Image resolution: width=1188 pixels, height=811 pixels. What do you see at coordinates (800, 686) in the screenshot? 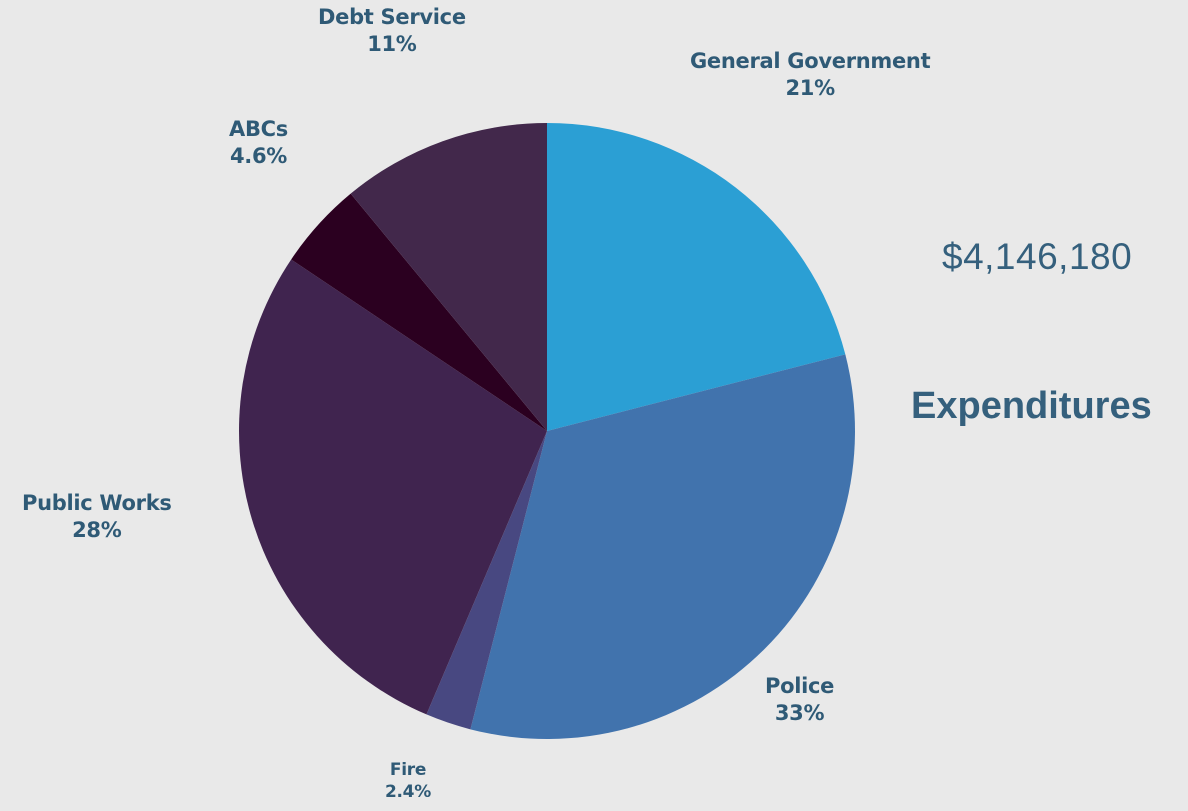
I see `slice-name-police: Police` at bounding box center [800, 686].